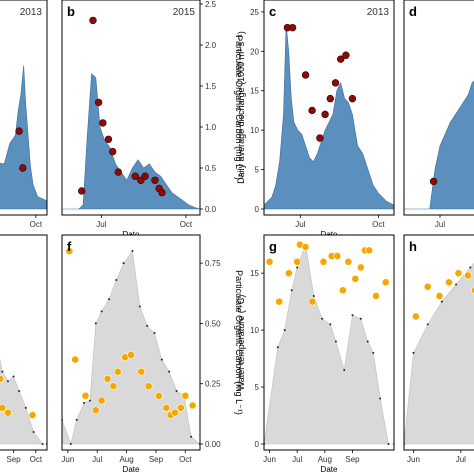 The image size is (474, 474). What do you see at coordinates (254, 130) in the screenshot?
I see `panel-c-y-tick-label: 10` at bounding box center [254, 130].